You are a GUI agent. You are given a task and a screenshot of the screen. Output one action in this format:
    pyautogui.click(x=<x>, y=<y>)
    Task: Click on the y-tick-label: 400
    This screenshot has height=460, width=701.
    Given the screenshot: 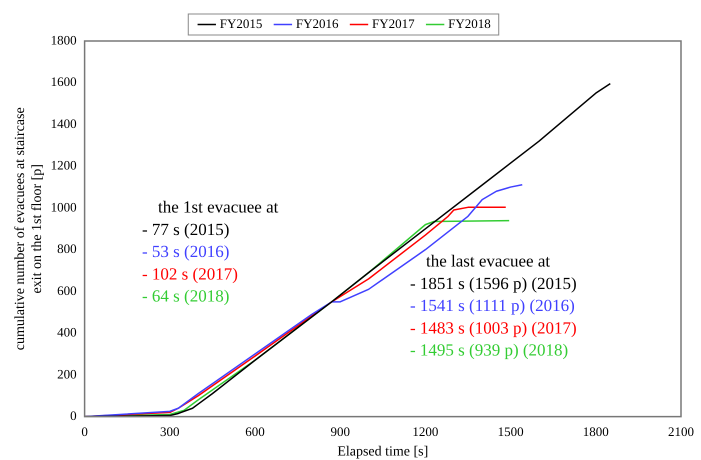 What is the action you would take?
    pyautogui.click(x=67, y=332)
    